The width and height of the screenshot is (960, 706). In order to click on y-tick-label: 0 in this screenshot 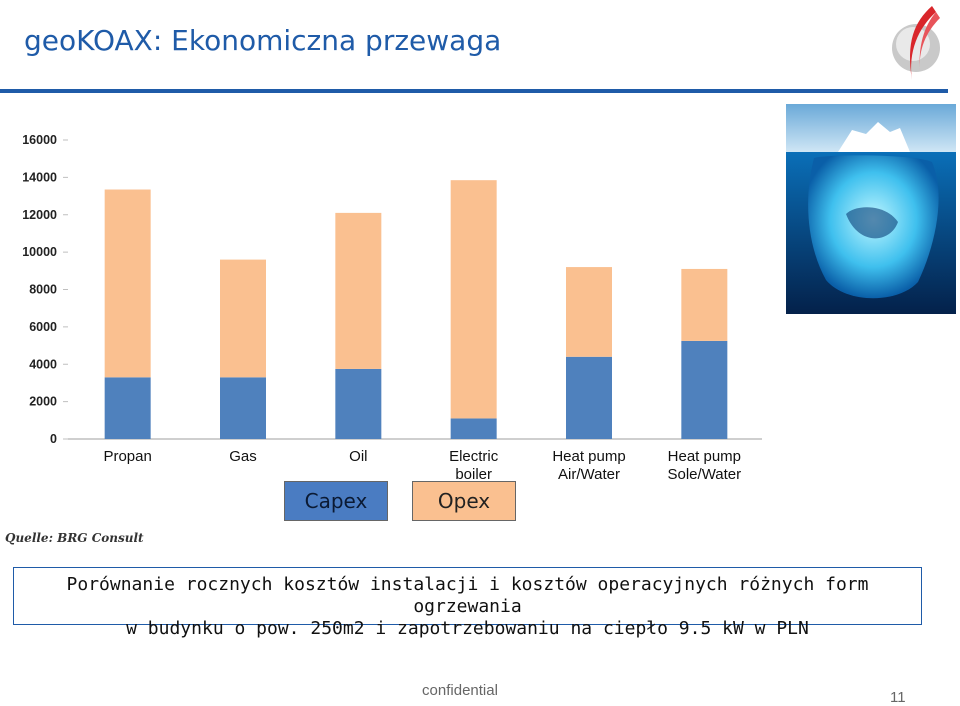, I will do `click(53, 439)`.